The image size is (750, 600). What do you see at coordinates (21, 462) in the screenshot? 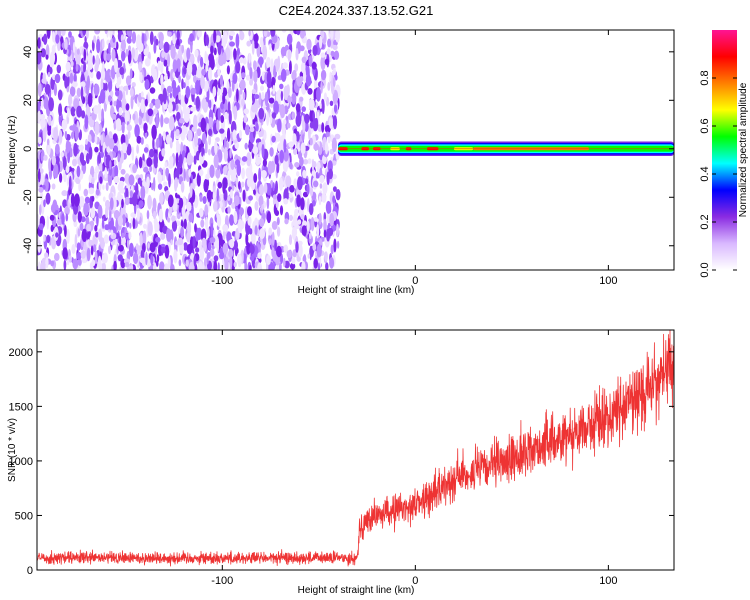
I see `snr-ytick-label: 1000` at bounding box center [21, 462].